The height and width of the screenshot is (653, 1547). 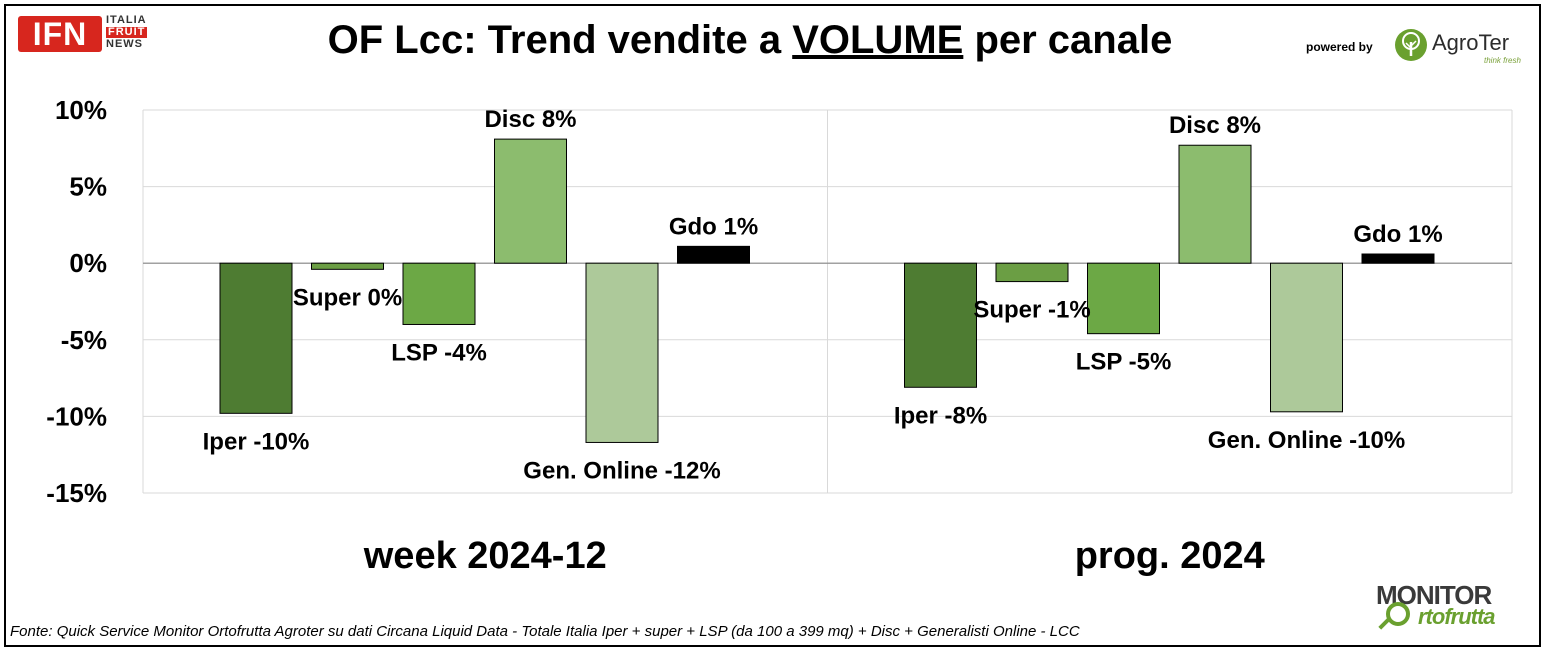 What do you see at coordinates (1457, 616) in the screenshot?
I see `ortofrutta-word: rtofrutta` at bounding box center [1457, 616].